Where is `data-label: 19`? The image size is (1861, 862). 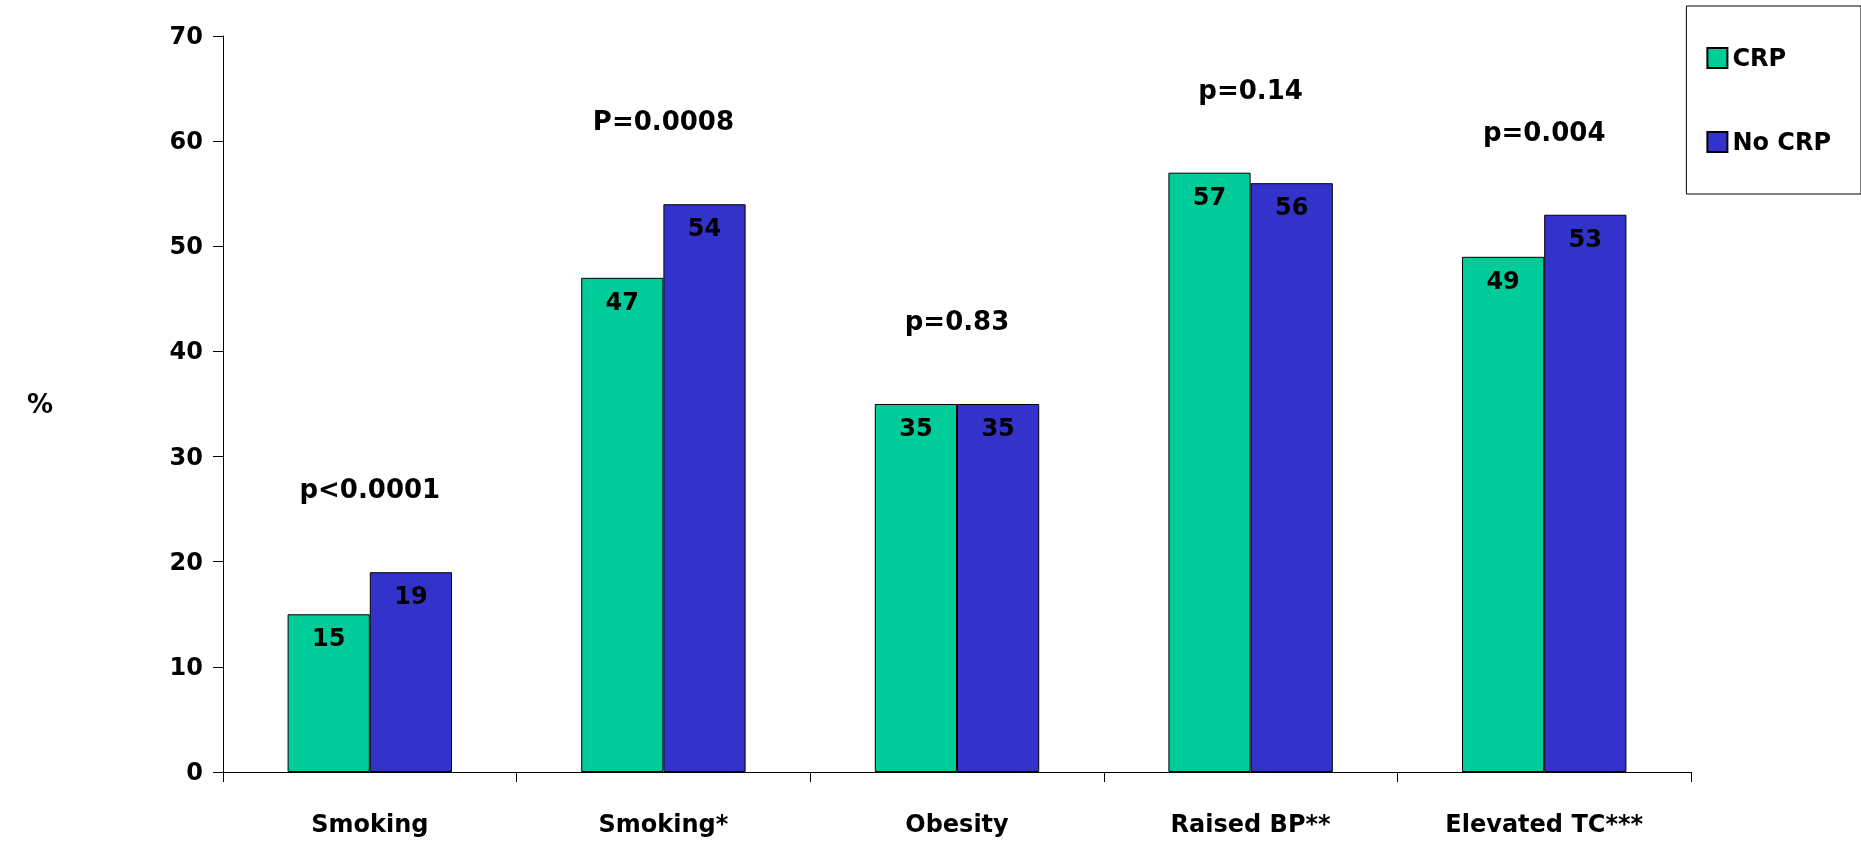 data-label: 19 is located at coordinates (411, 596).